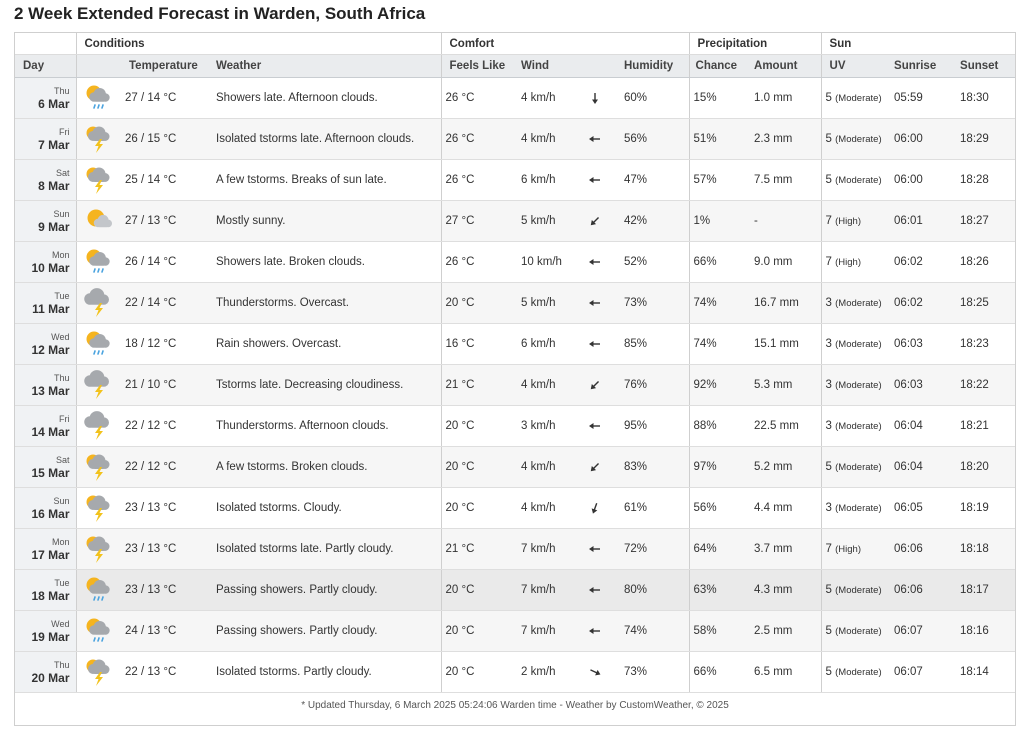 This screenshot has width=1024, height=731. Describe the element at coordinates (927, 303) in the screenshot. I see `sunrise-cell: 06:02` at that location.